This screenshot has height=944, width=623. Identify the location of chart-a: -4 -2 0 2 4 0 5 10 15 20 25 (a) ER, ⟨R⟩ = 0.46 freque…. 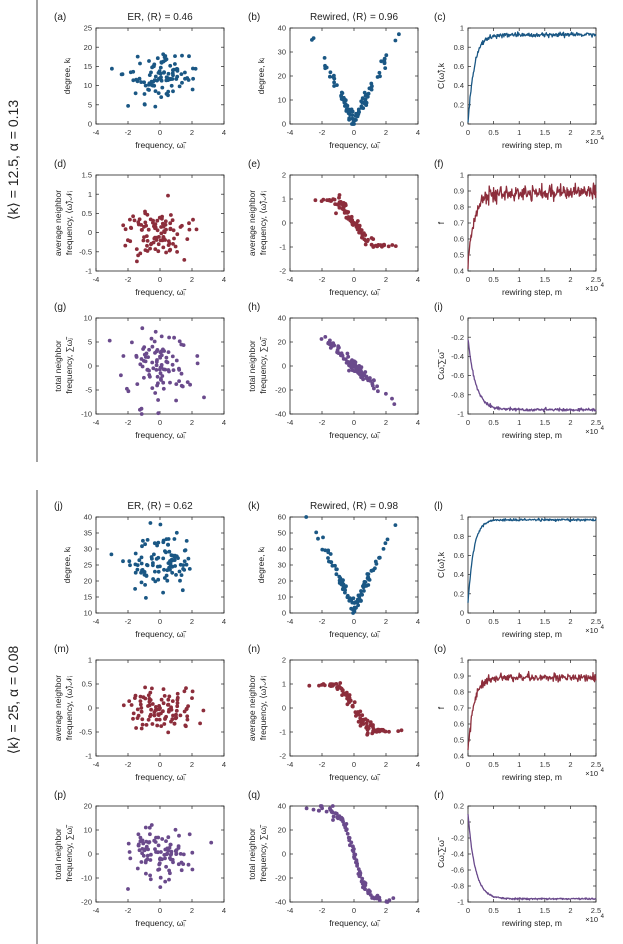
(140, 81).